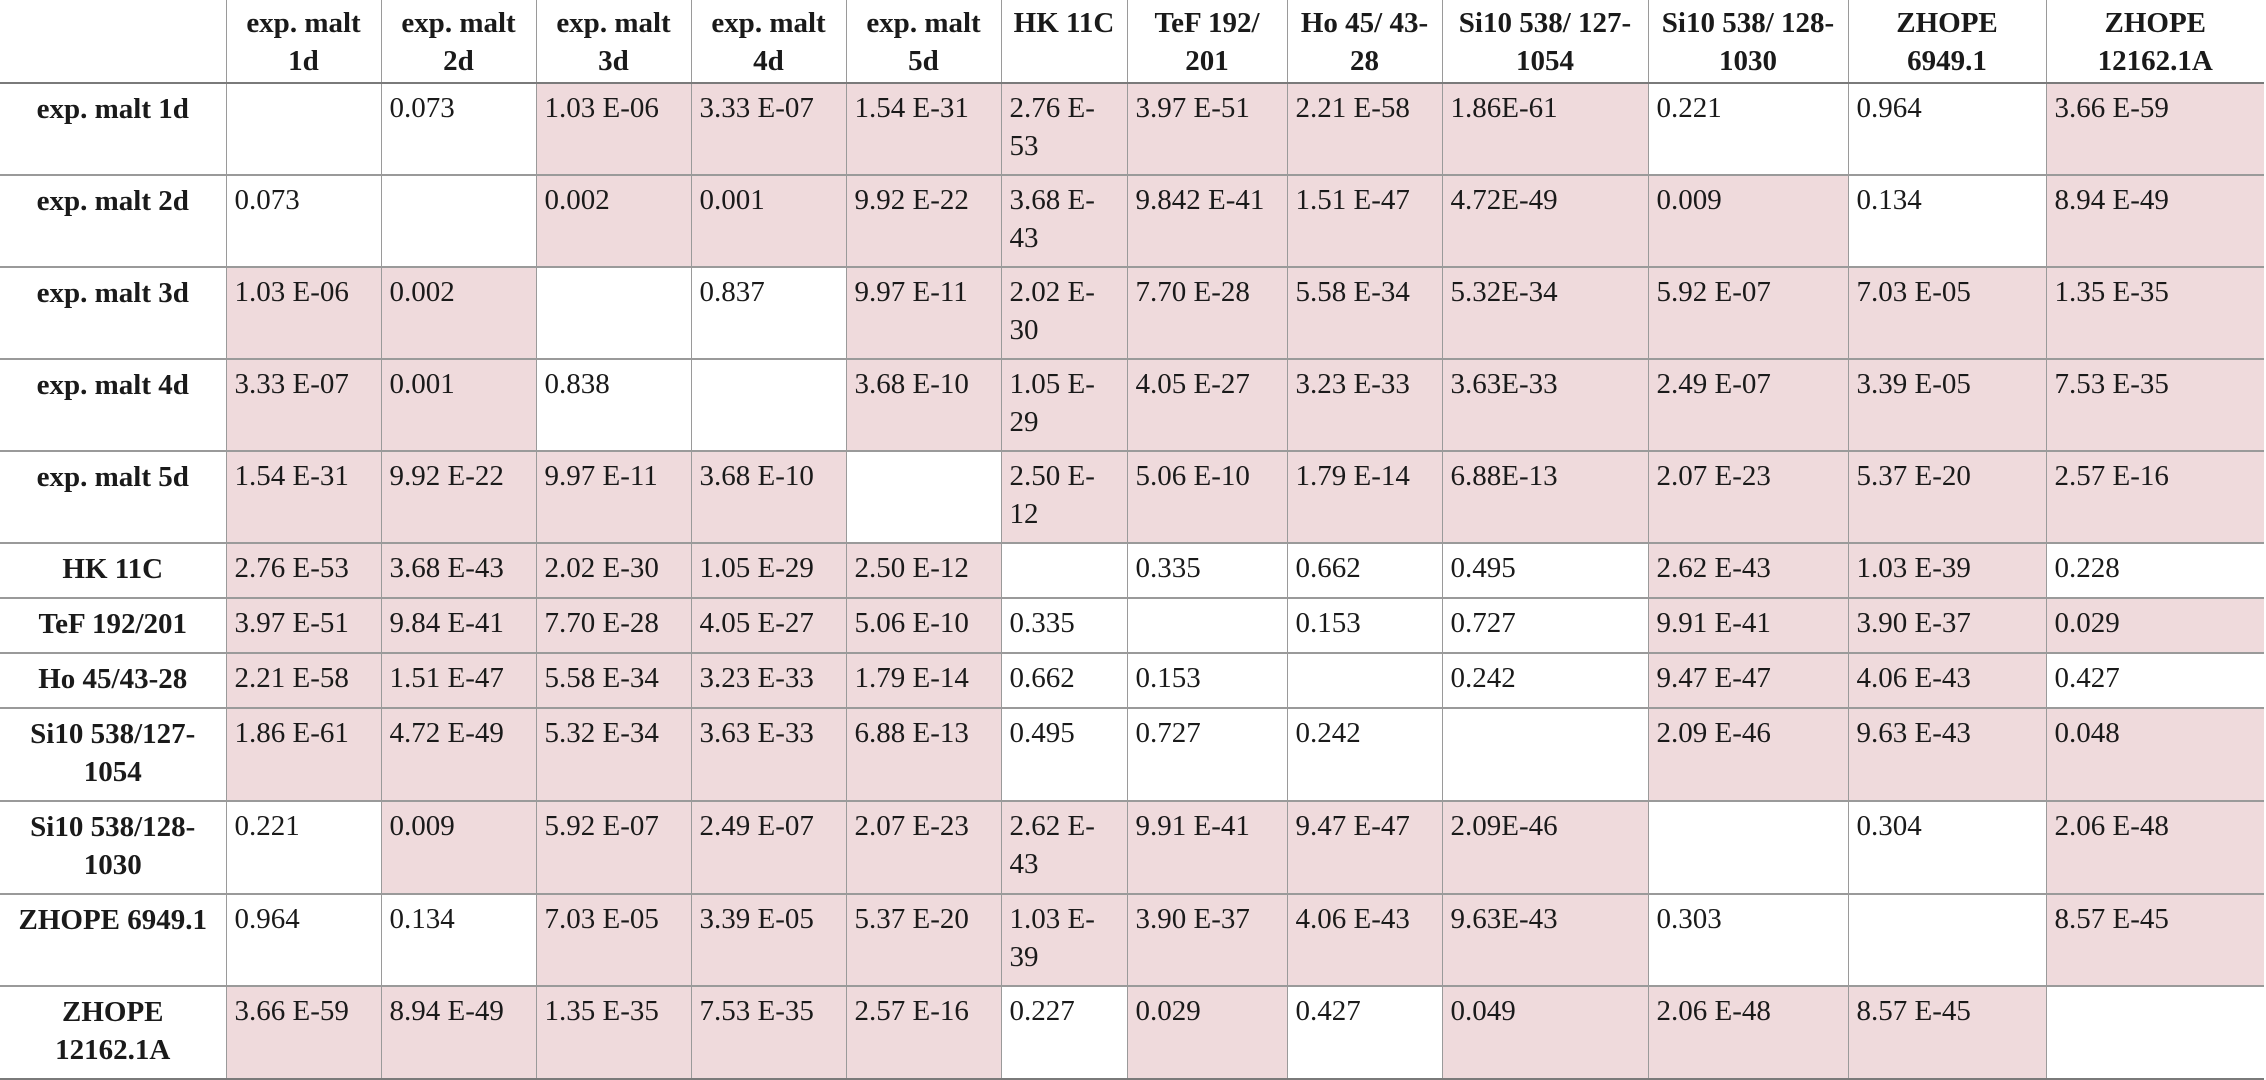  Describe the element at coordinates (1364, 940) in the screenshot. I see `pvalue-cell: 4.06 E-43` at that location.